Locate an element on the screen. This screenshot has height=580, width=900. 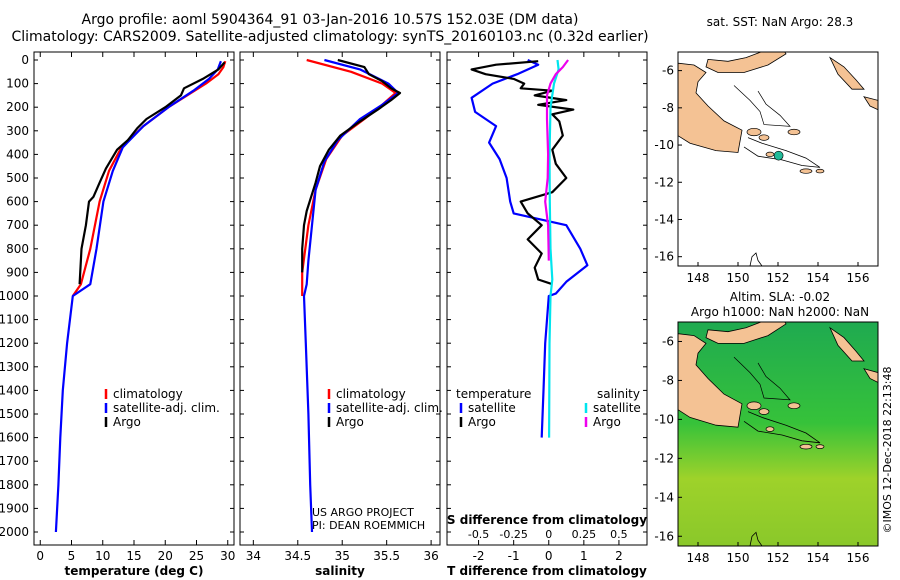
depth-tick-label: 1000 is located at coordinates (14, 296).